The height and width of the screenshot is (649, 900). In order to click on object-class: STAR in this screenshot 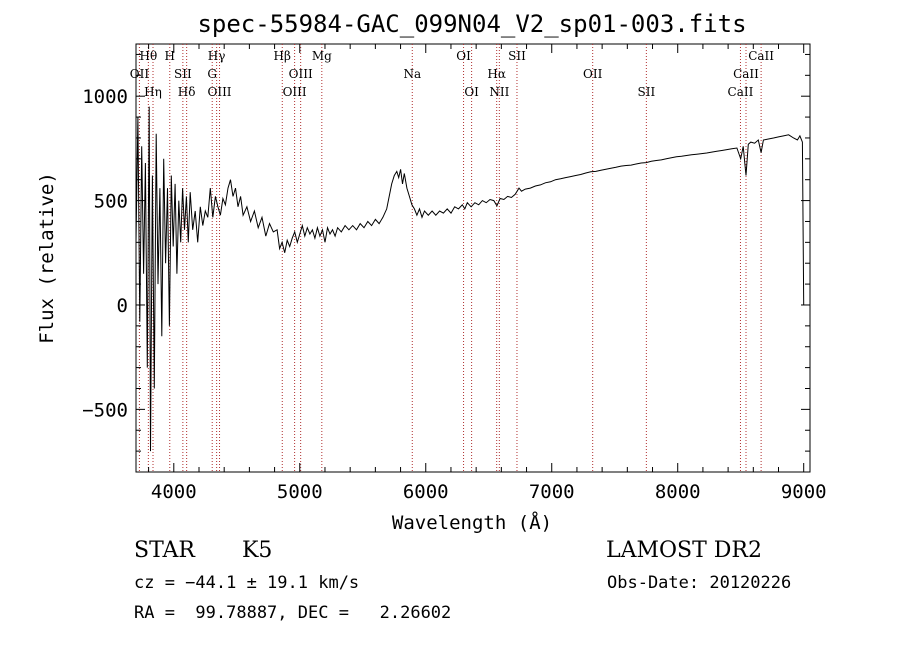, I will do `click(164, 550)`.